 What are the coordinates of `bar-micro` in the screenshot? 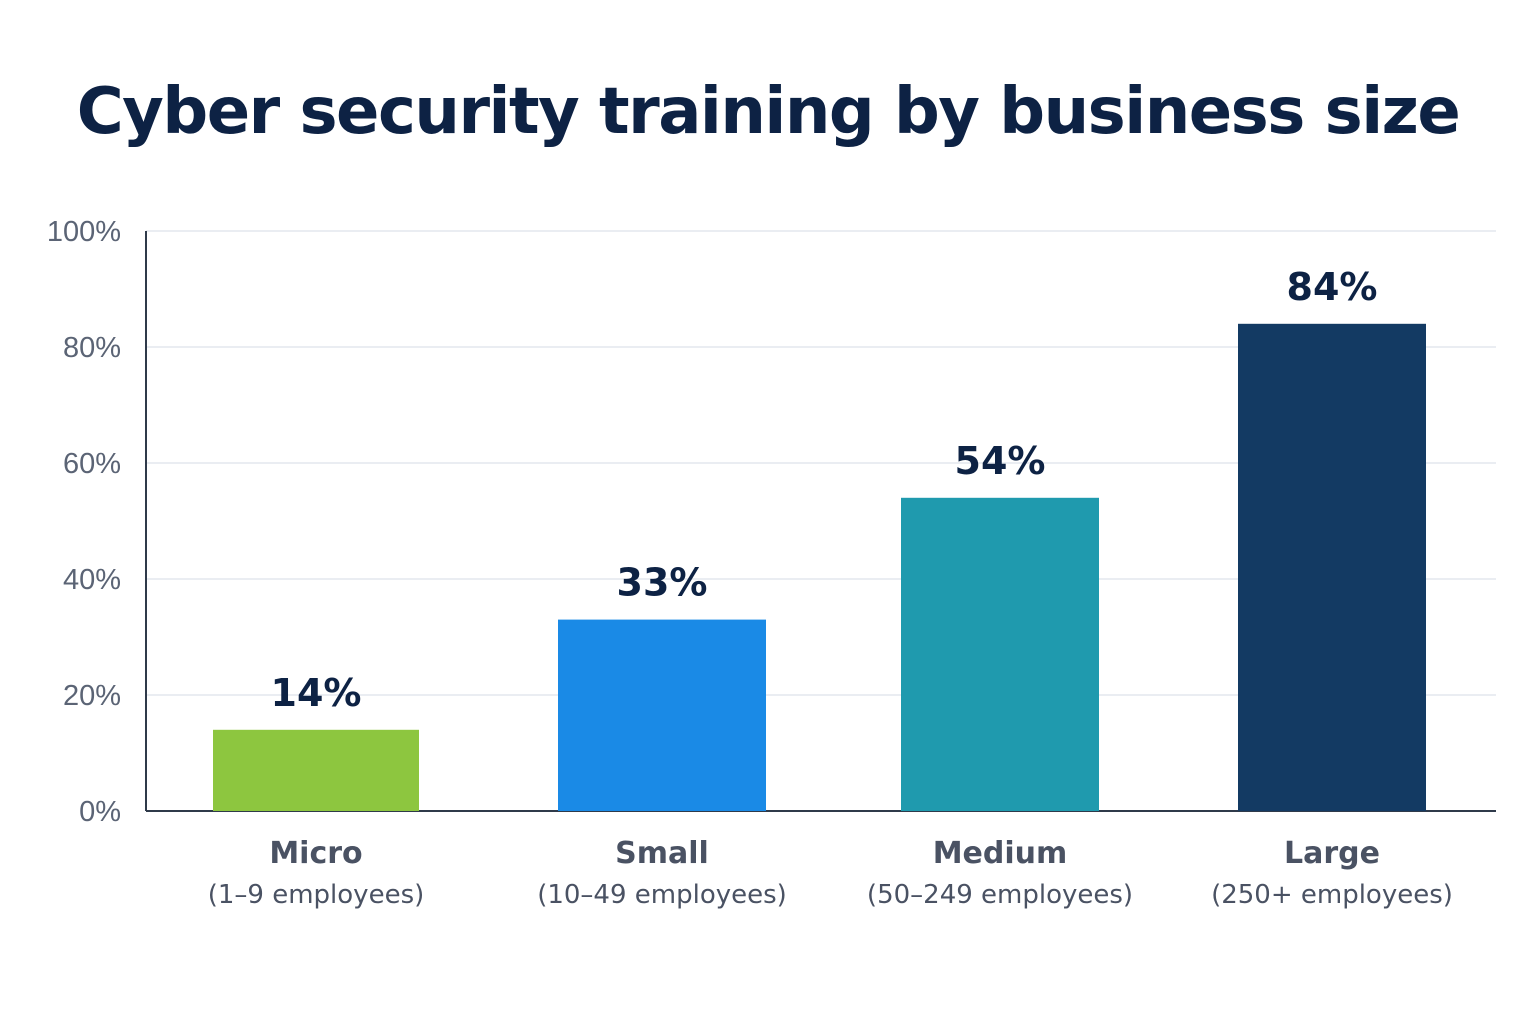 It's located at (316, 770).